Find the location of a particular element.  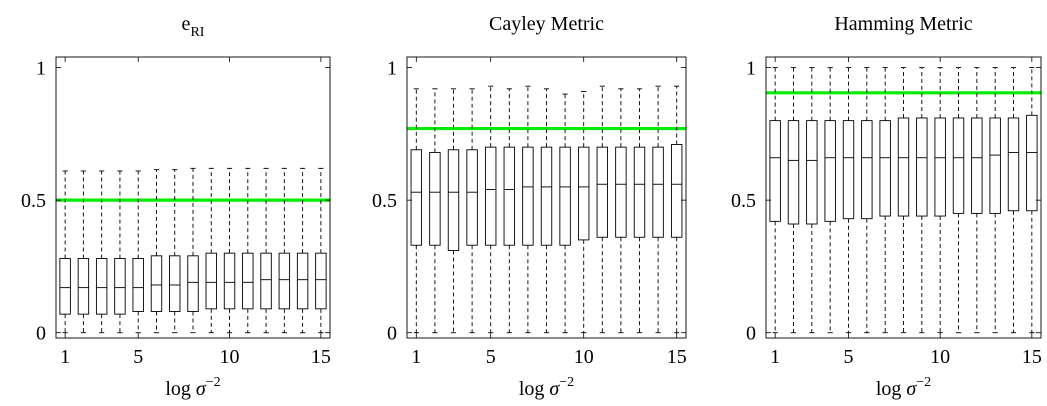

chart-title-text: Cayley Metric is located at coordinates (546, 24).